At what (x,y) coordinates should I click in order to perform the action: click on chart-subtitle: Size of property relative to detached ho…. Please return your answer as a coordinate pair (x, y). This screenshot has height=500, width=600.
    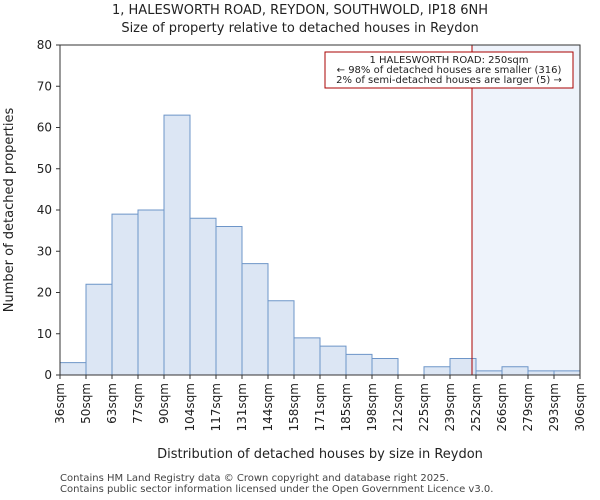
    Looking at the image, I should click on (299, 28).